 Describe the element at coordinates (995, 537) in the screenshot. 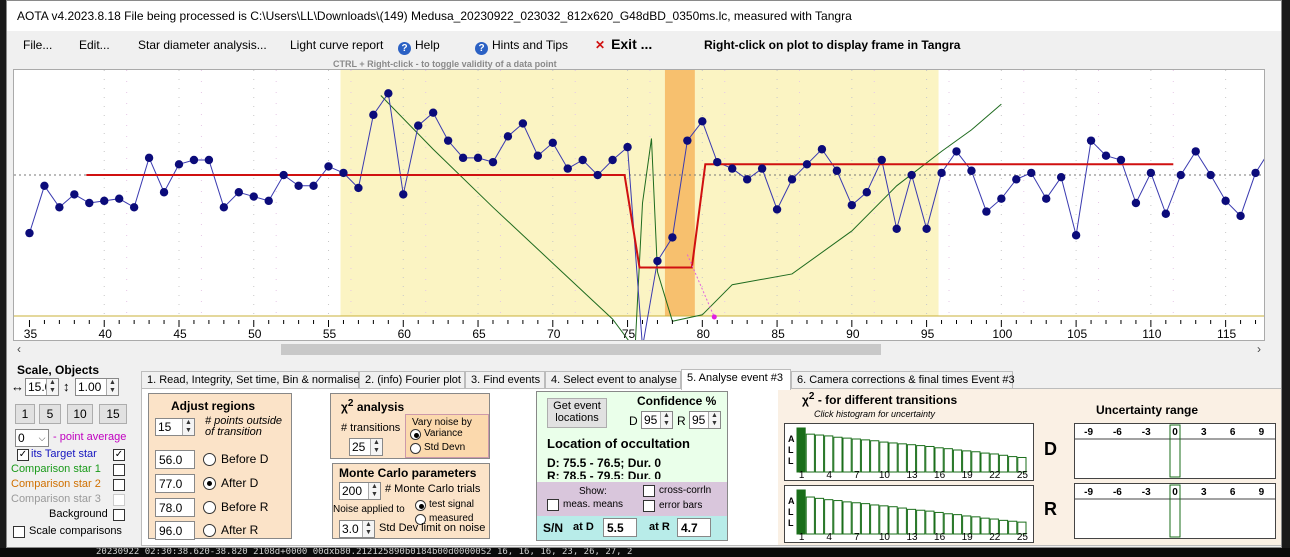

I see `histogram-tick-label: 22` at that location.